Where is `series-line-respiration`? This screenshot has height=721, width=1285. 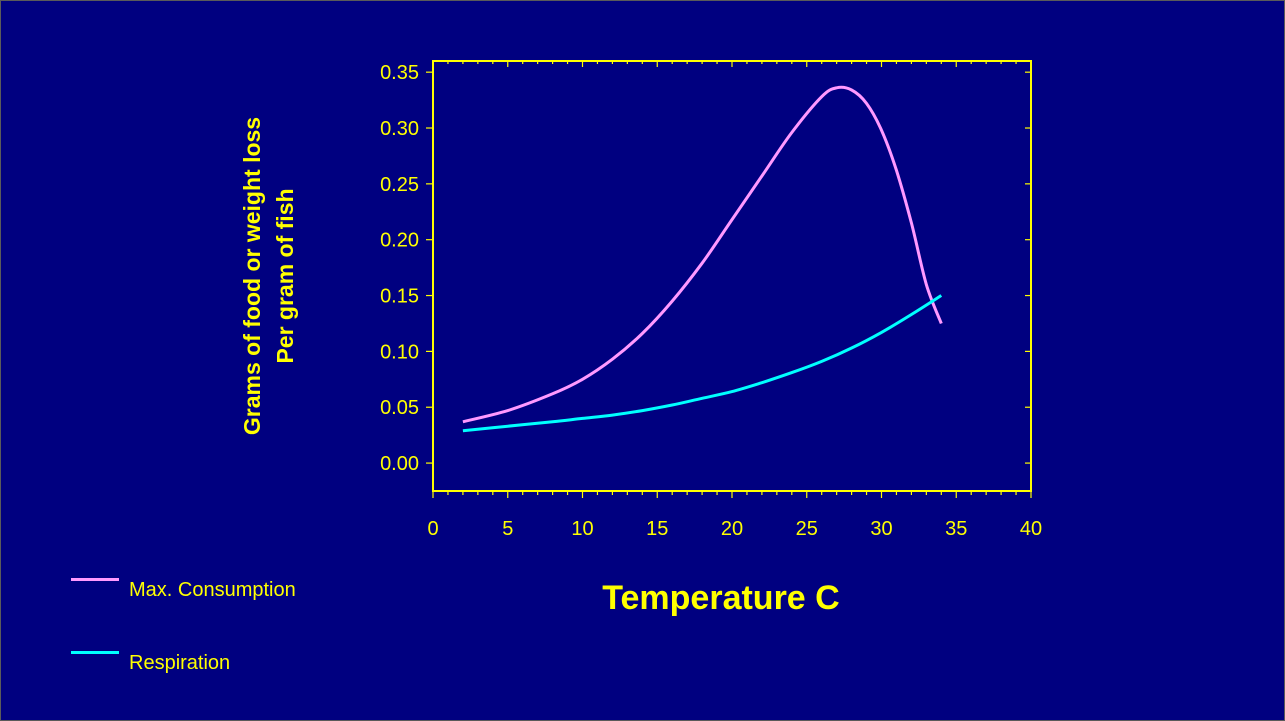
series-line-respiration is located at coordinates (702, 363).